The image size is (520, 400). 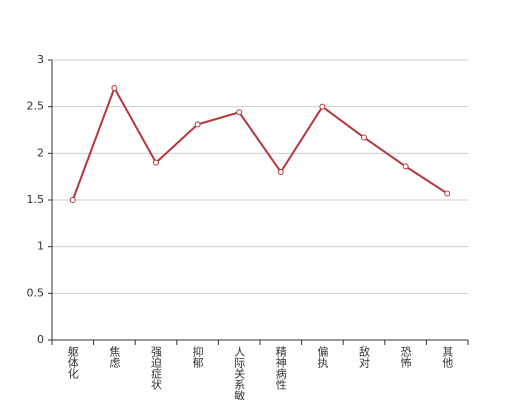 What do you see at coordinates (36, 106) in the screenshot?
I see `y-tick-label: 2.5` at bounding box center [36, 106].